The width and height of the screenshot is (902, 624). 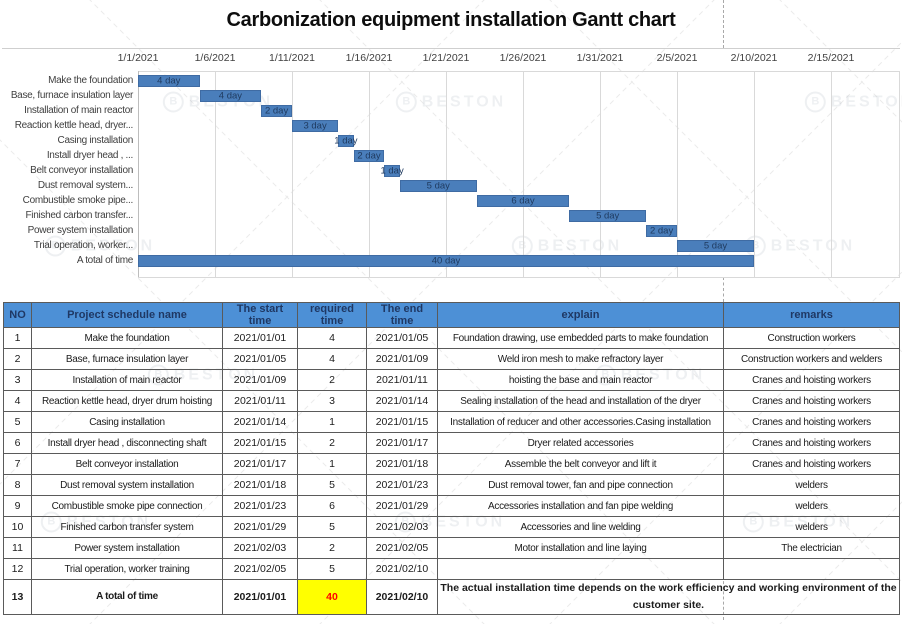 What do you see at coordinates (332, 506) in the screenshot?
I see `cell-required-time: 6` at bounding box center [332, 506].